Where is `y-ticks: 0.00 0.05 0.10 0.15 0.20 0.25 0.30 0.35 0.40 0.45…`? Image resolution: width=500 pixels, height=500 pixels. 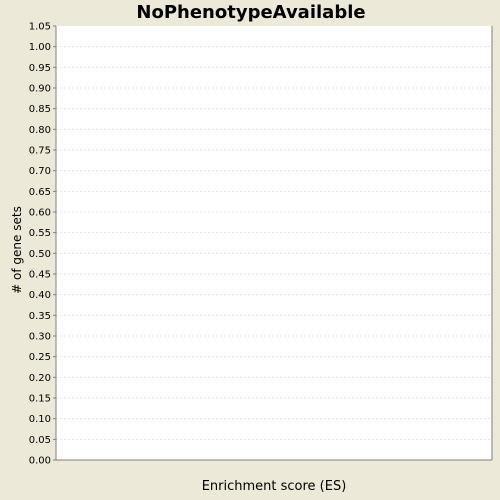 y-ticks: 0.00 0.05 0.10 0.15 0.20 0.25 0.30 0.35 0.40 0.45… is located at coordinates (42, 244).